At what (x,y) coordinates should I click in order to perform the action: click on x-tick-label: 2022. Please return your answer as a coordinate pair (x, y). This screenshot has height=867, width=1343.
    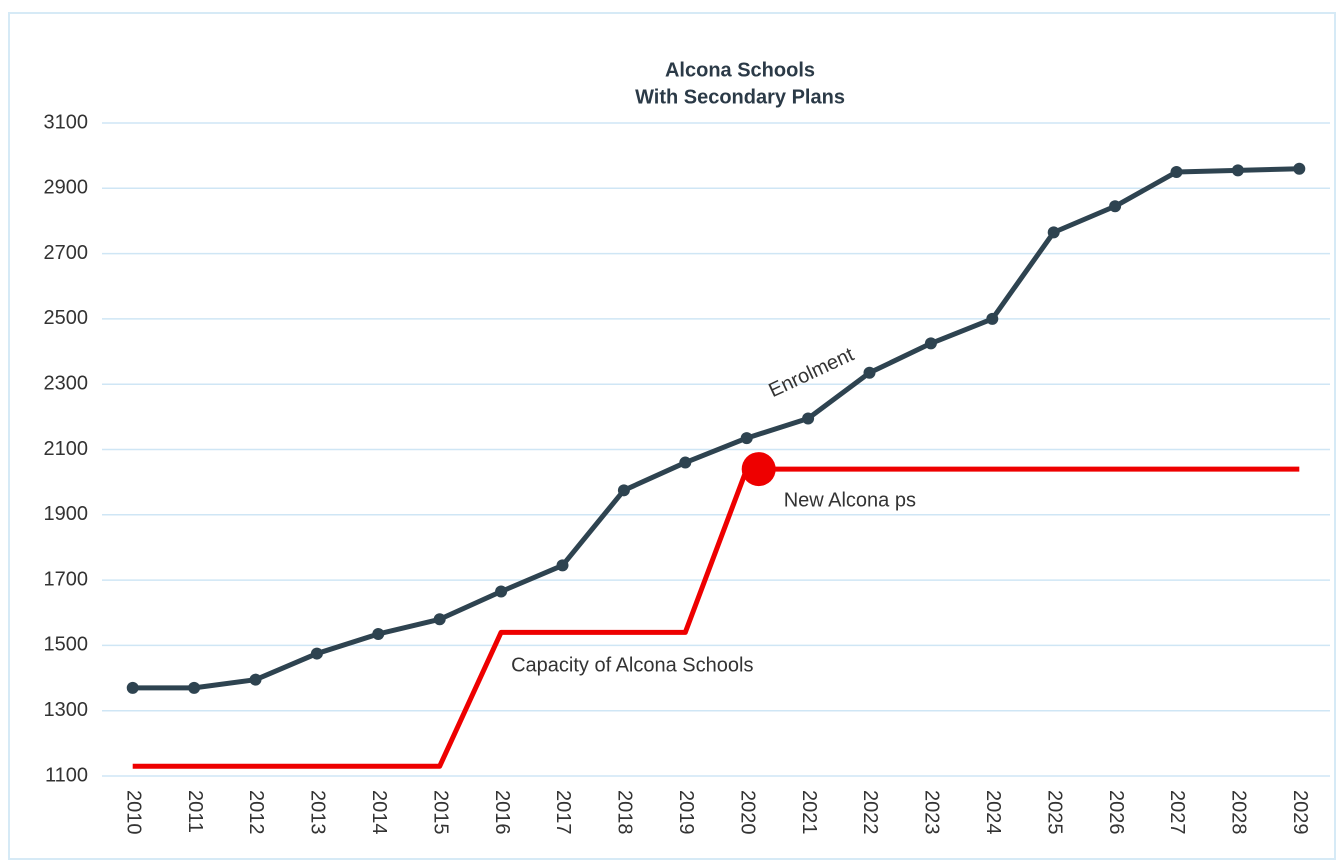
    Looking at the image, I should click on (870, 812).